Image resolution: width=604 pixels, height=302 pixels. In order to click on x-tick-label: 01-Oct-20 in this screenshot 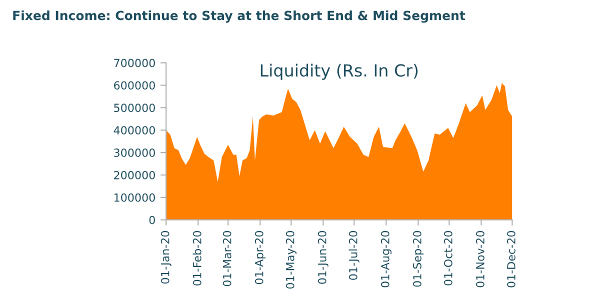, I will do `click(448, 258)`.